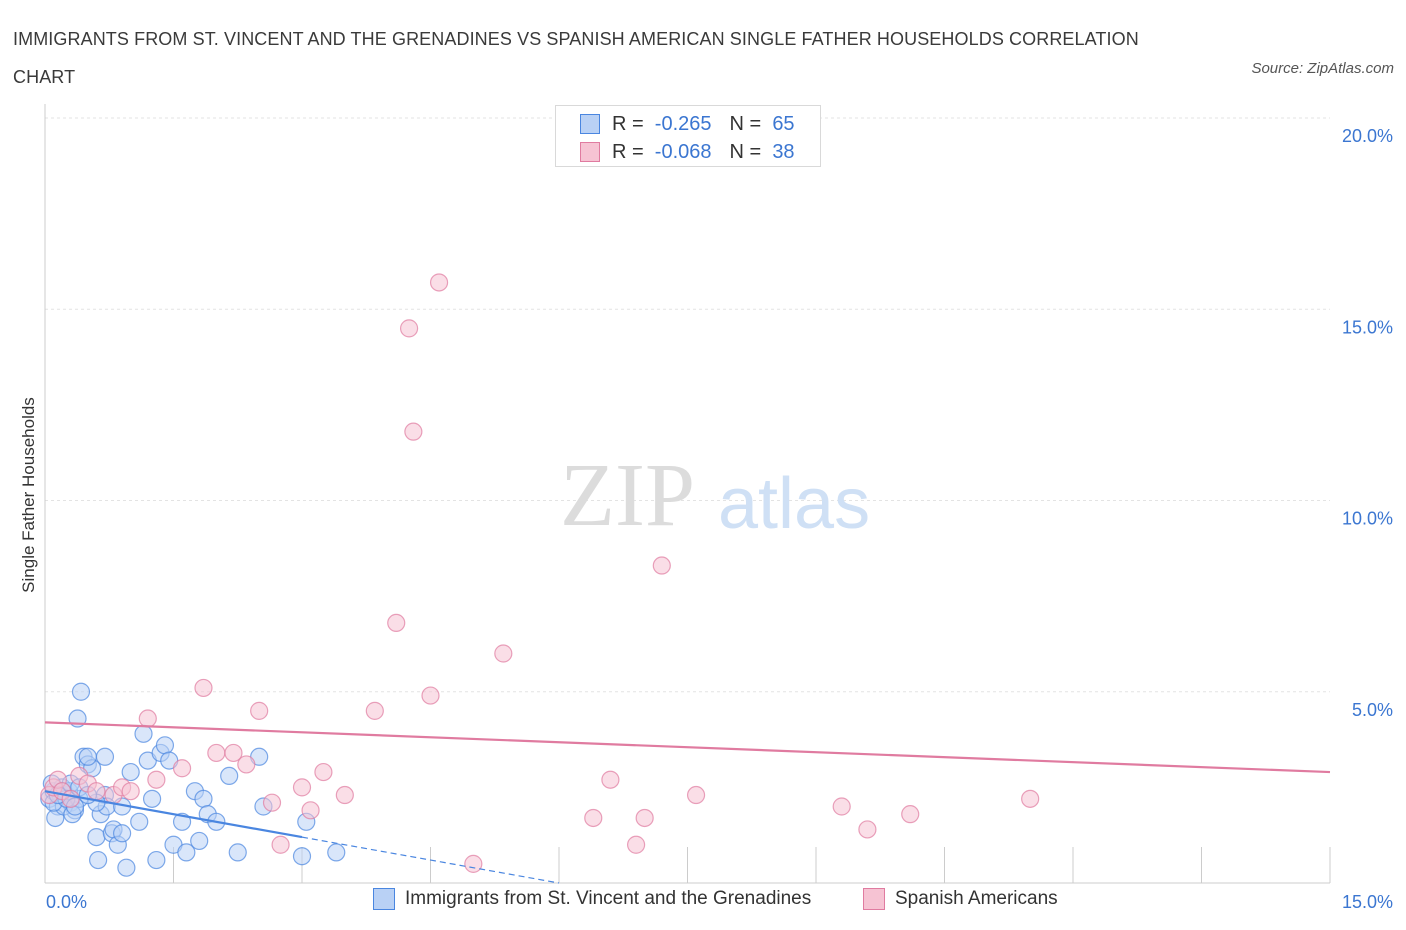 Image resolution: width=1406 pixels, height=930 pixels. I want to click on y-tick-label: 20.0%, so click(1367, 136).